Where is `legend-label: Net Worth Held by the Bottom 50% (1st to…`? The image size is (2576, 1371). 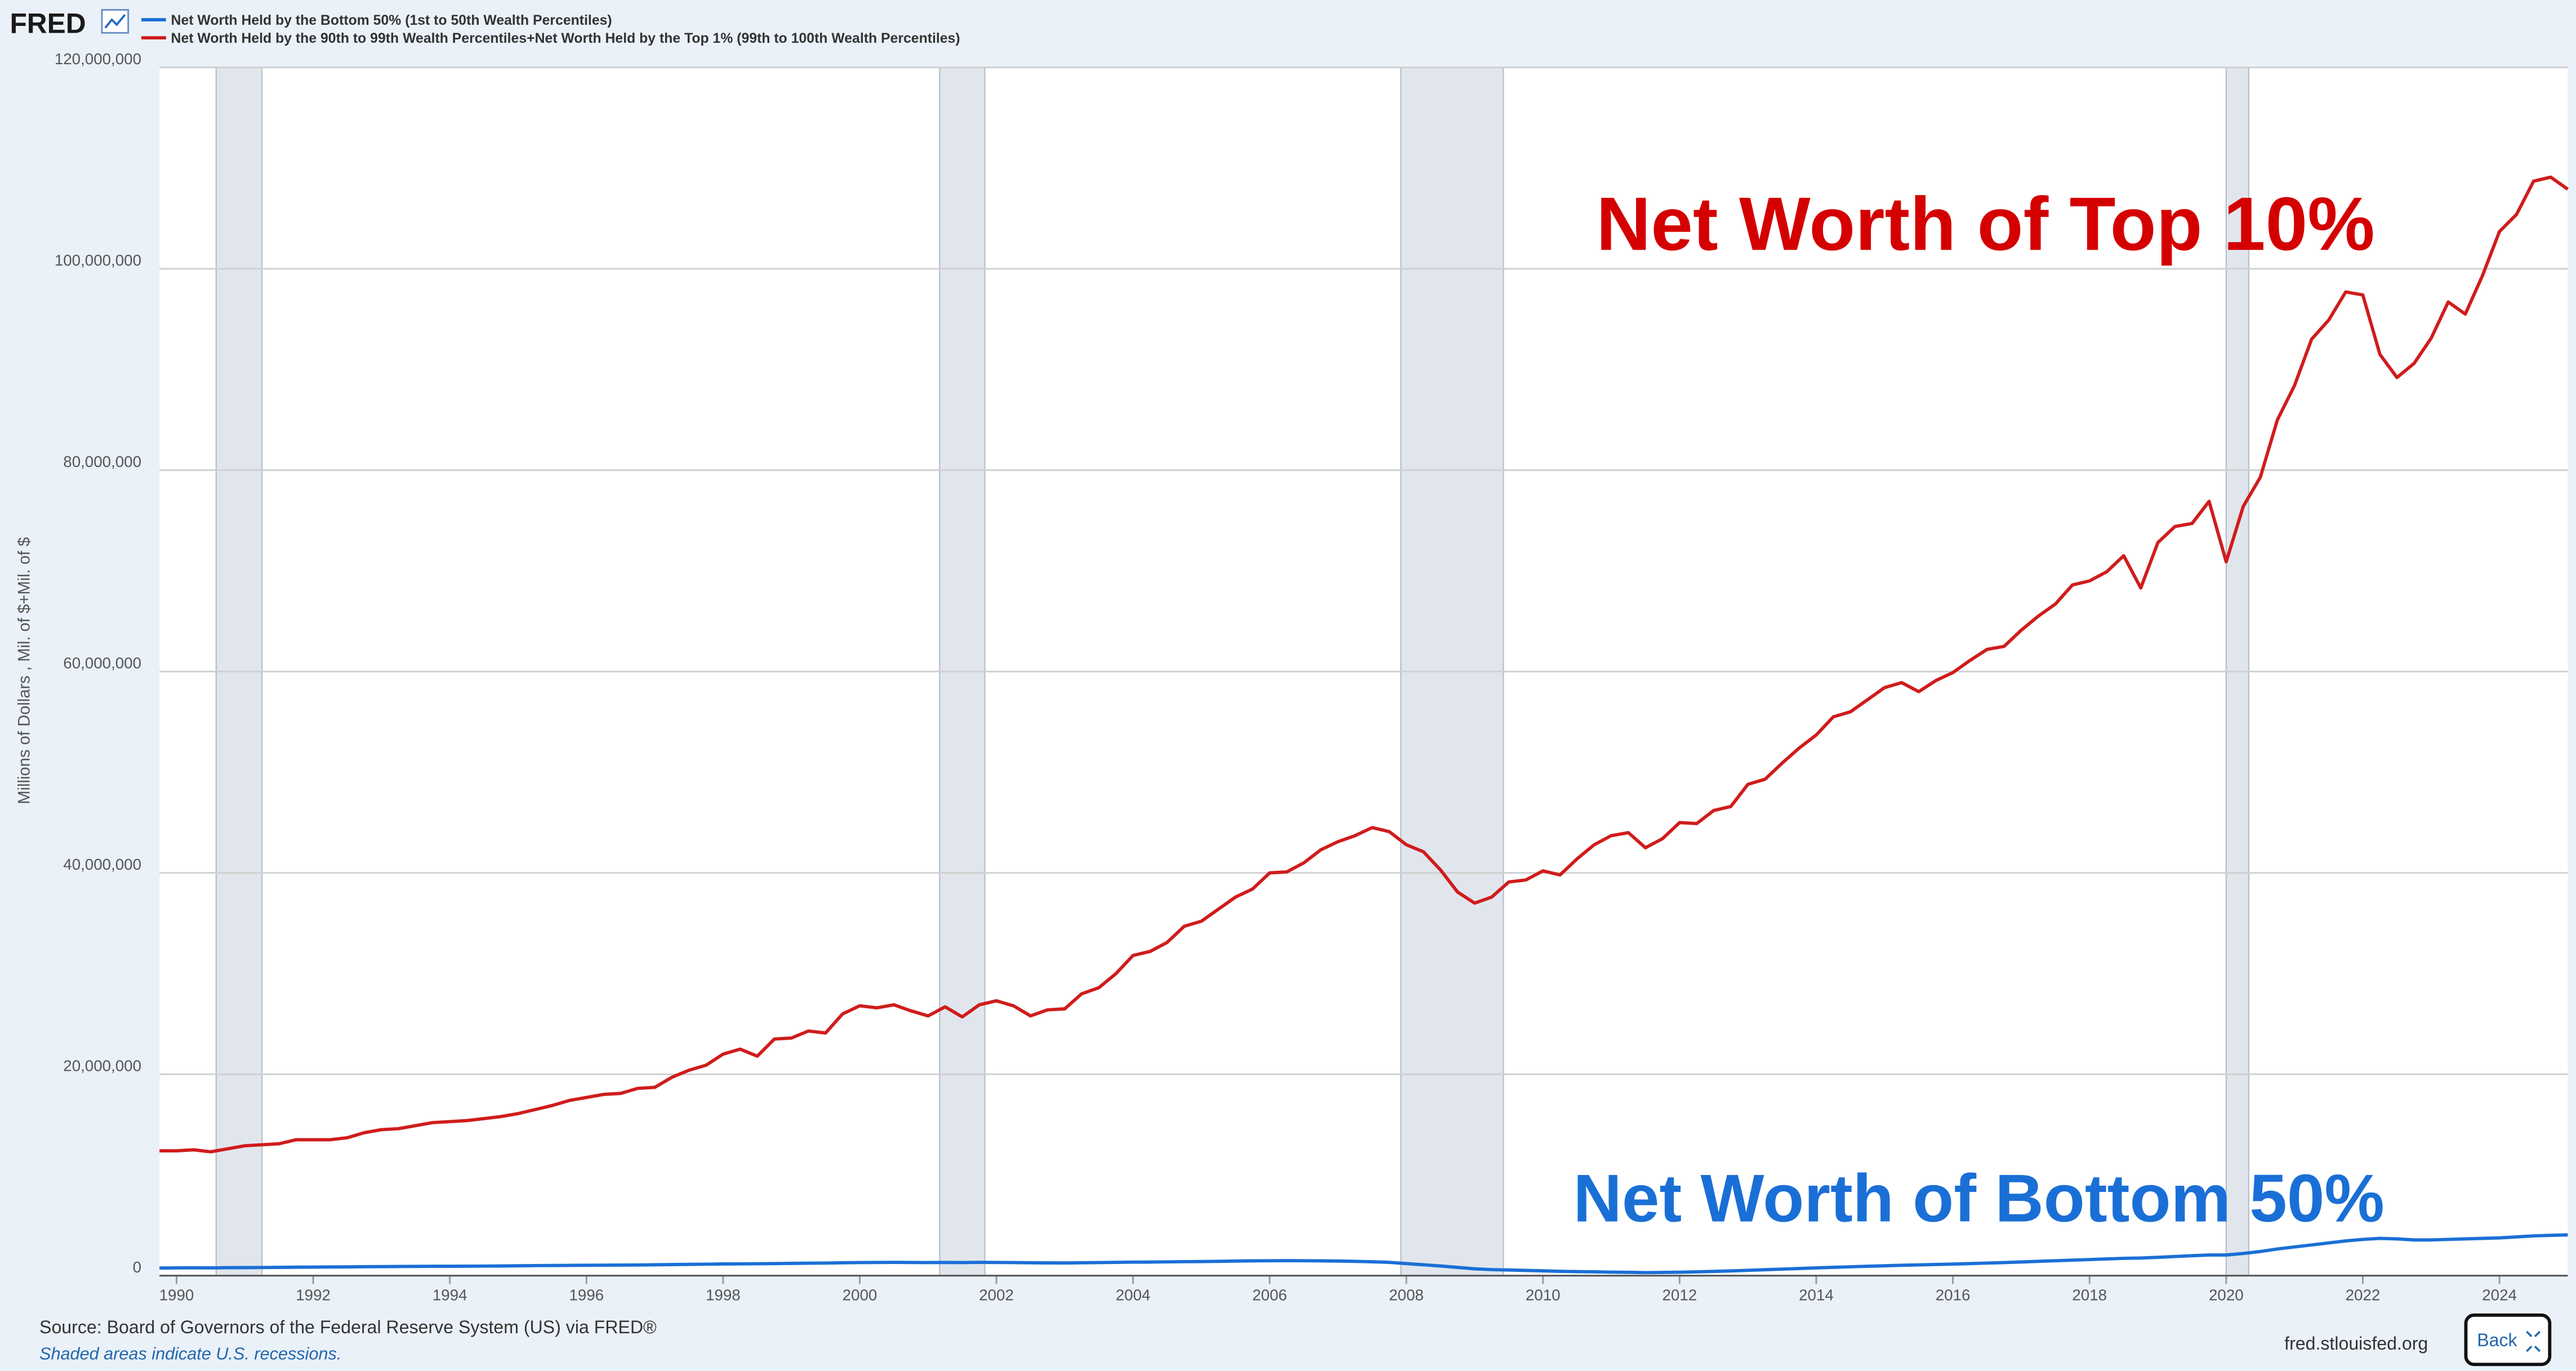
legend-label: Net Worth Held by the Bottom 50% (1st to… is located at coordinates (392, 20).